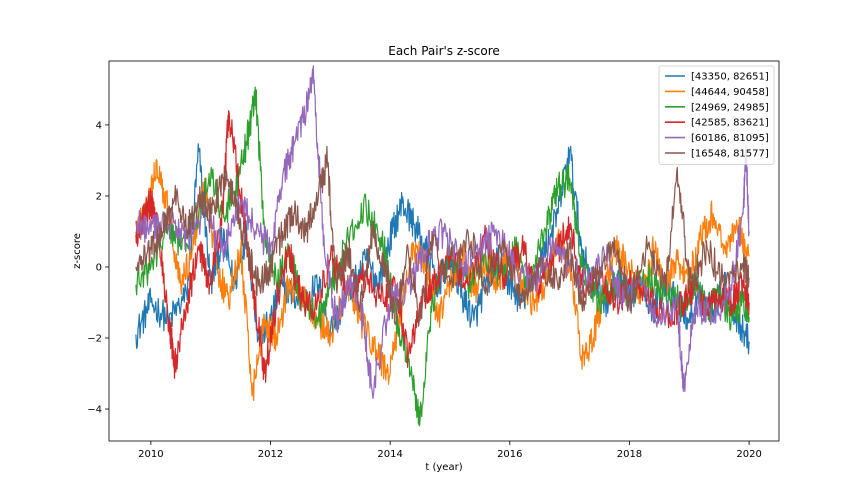 The image size is (864, 504). I want to click on x-tick-label: 2010, so click(150, 454).